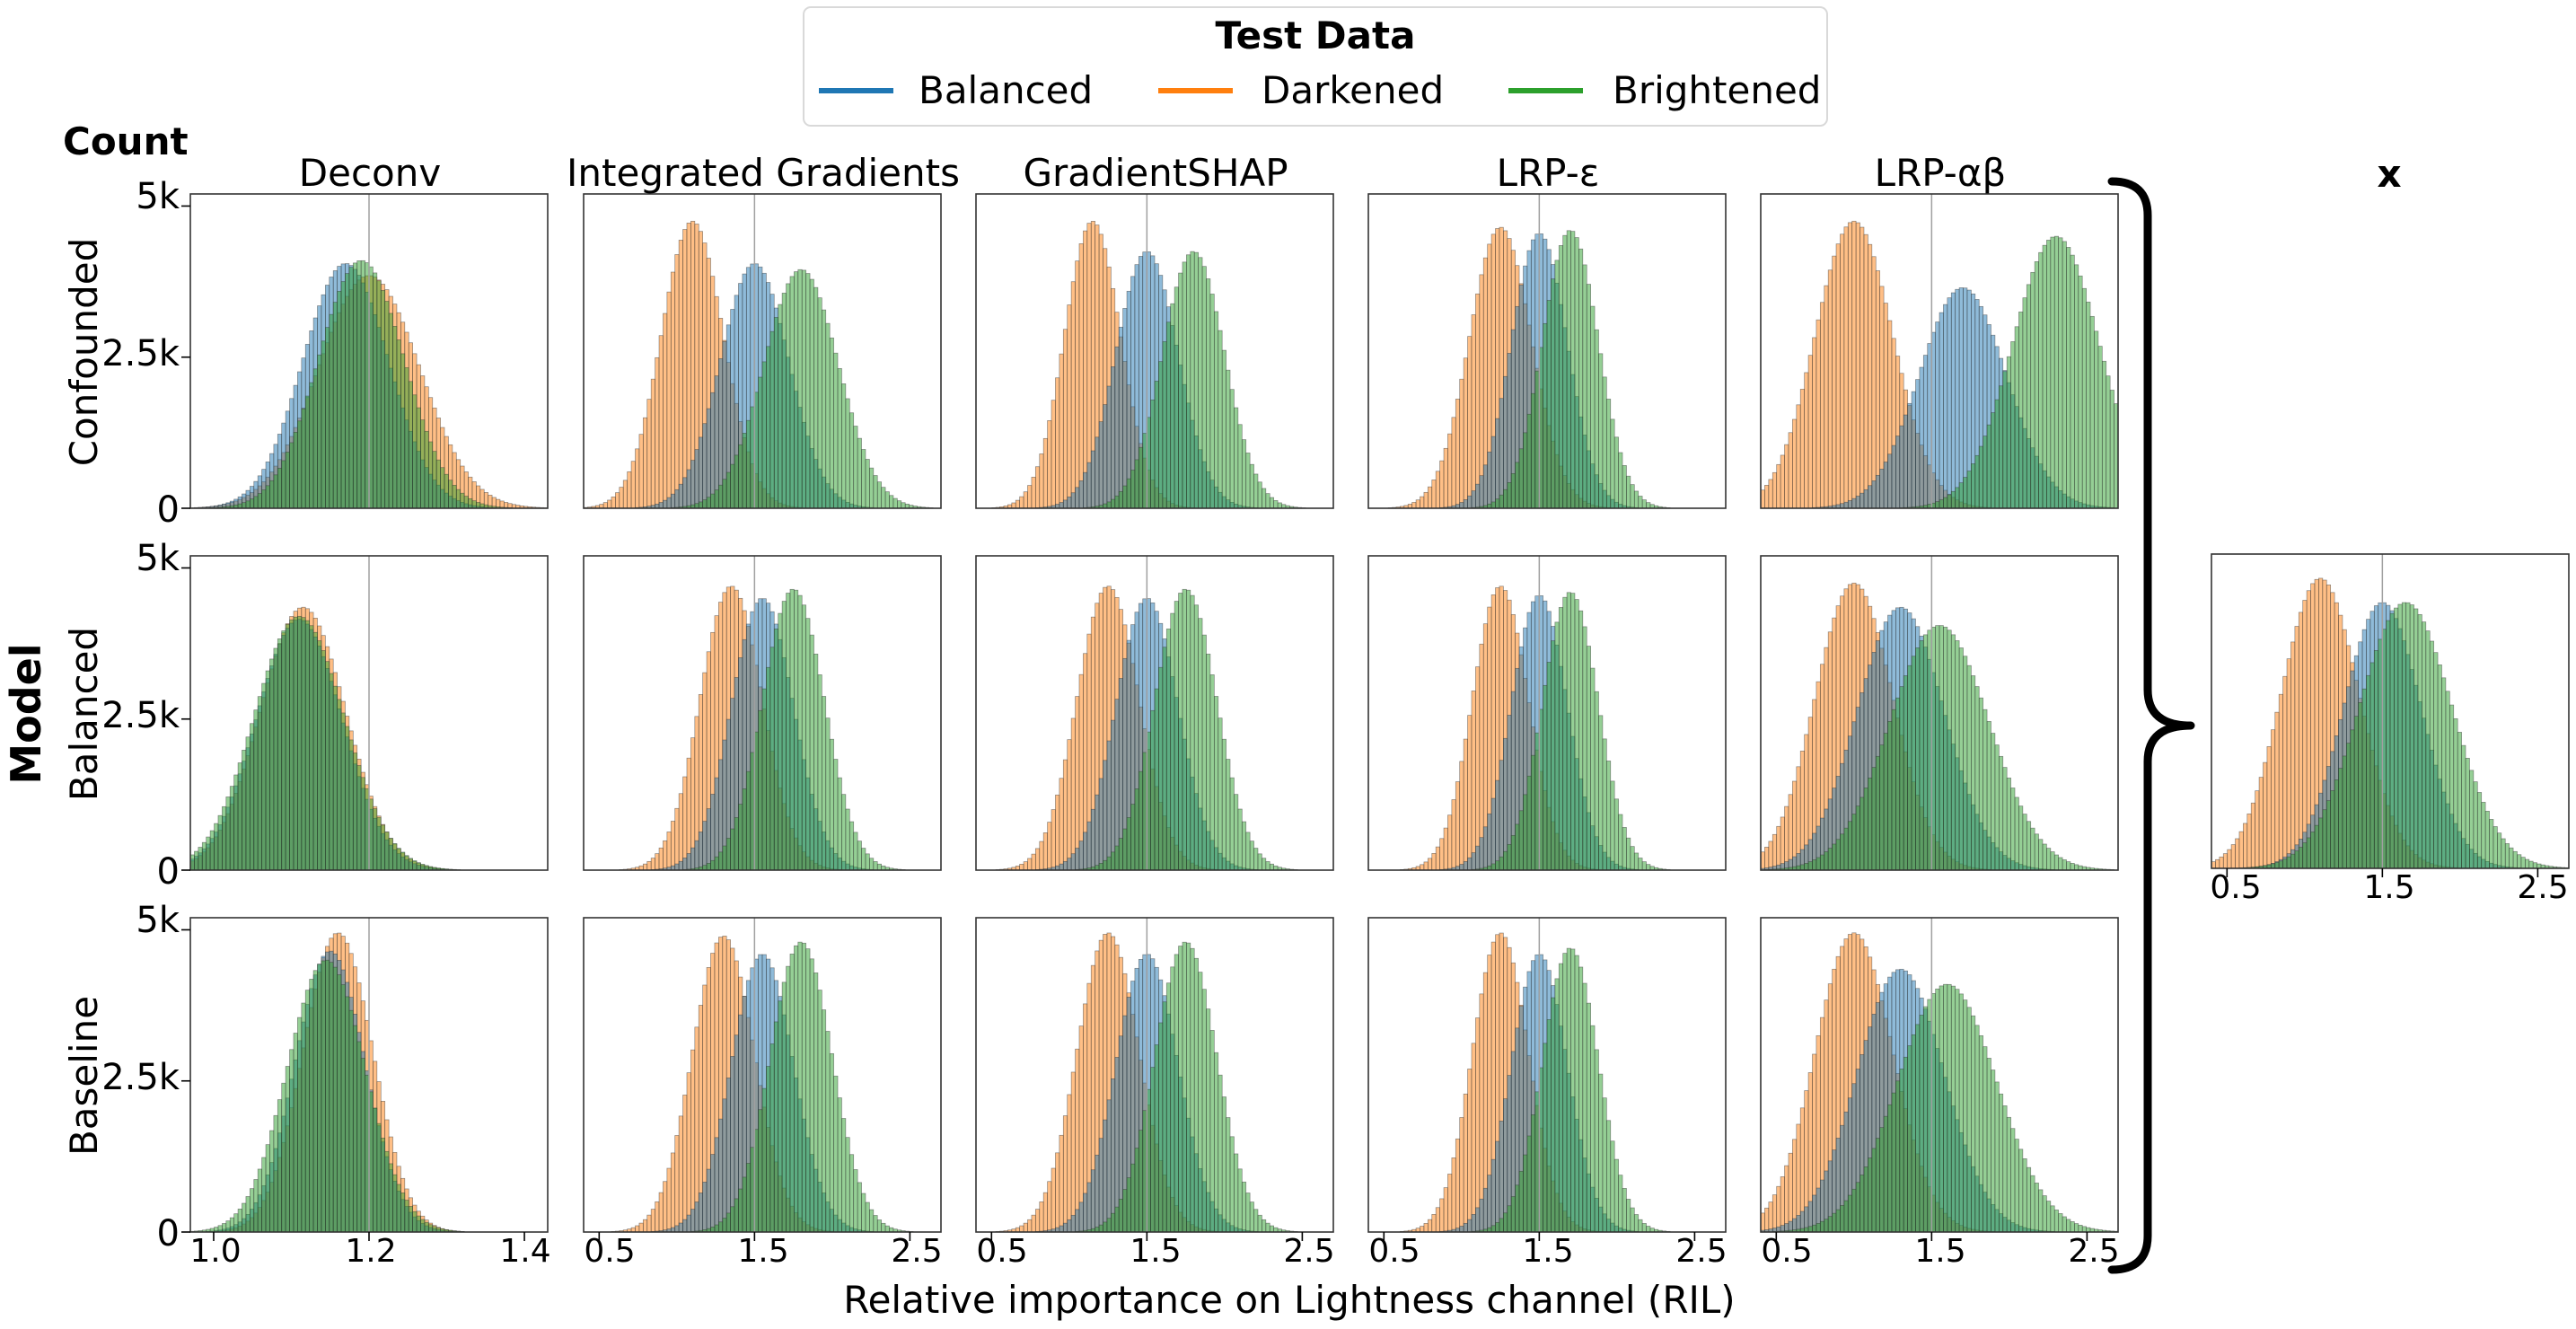 This screenshot has width=2576, height=1329. Describe the element at coordinates (609, 1251) in the screenshot. I see `x-tick-label: 0.5` at that location.